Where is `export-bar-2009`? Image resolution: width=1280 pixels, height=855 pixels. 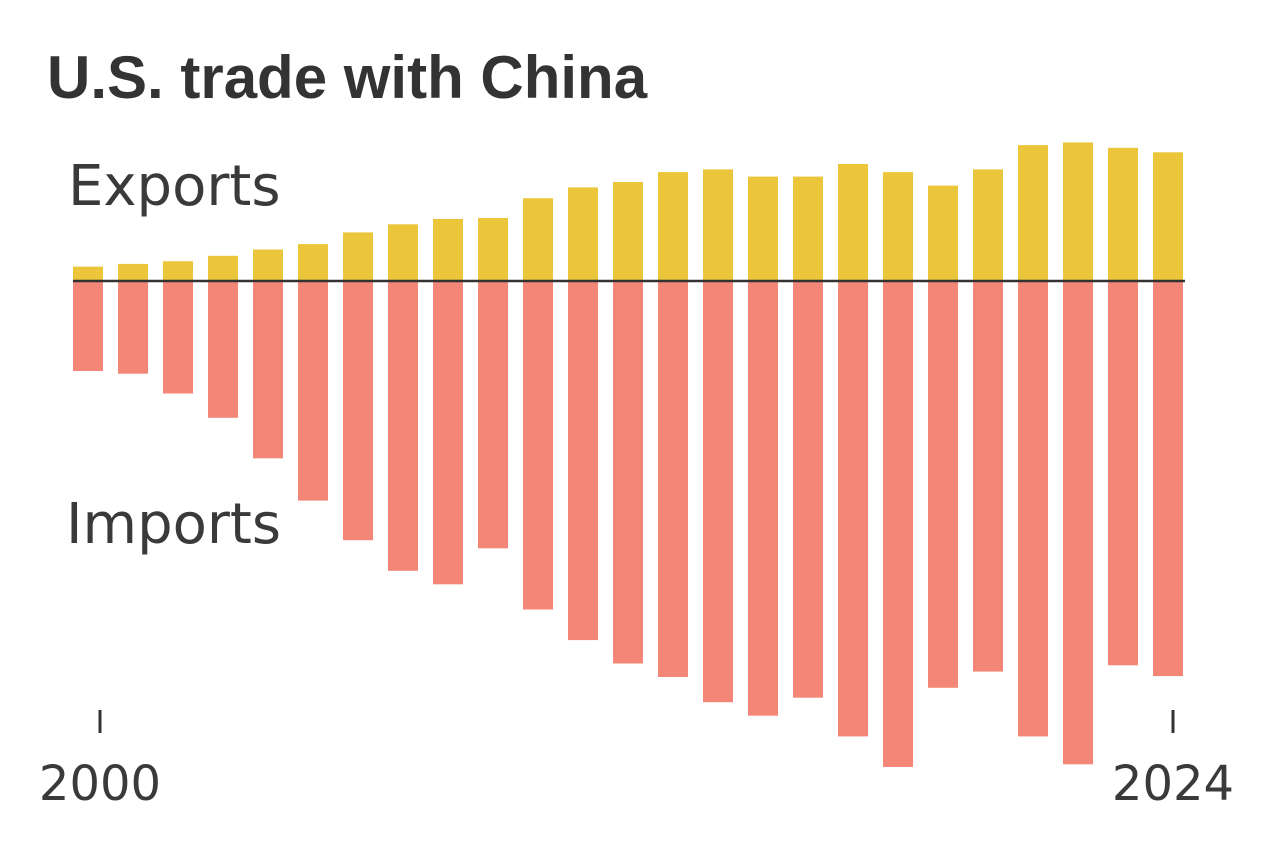 export-bar-2009 is located at coordinates (493, 249).